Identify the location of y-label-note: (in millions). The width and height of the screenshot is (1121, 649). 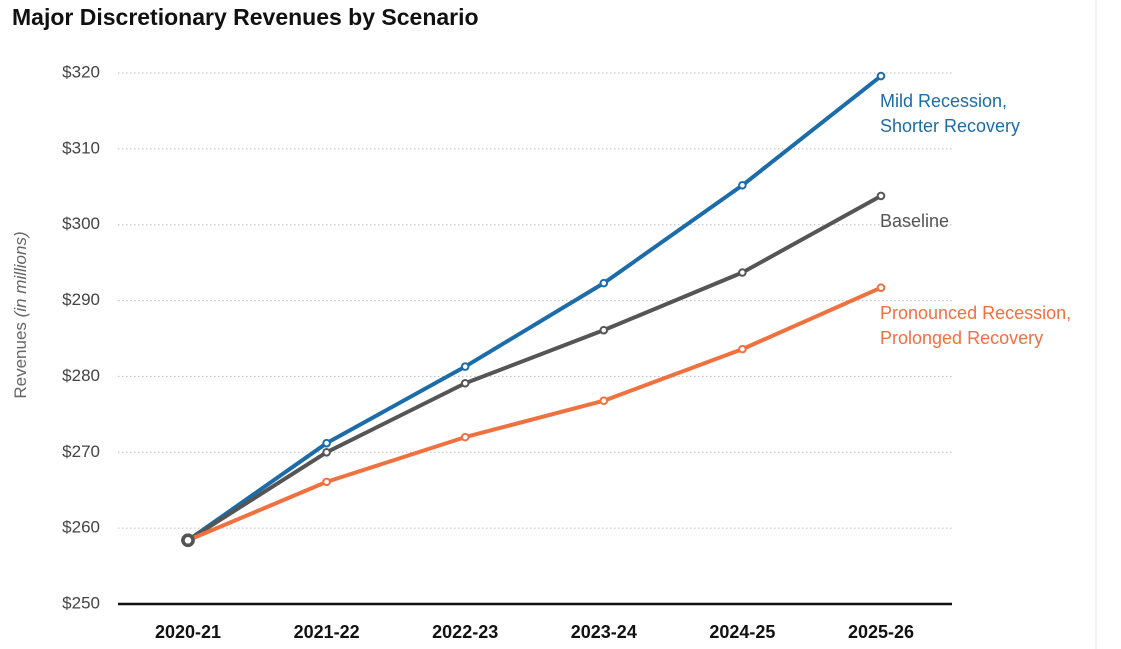
(20, 274).